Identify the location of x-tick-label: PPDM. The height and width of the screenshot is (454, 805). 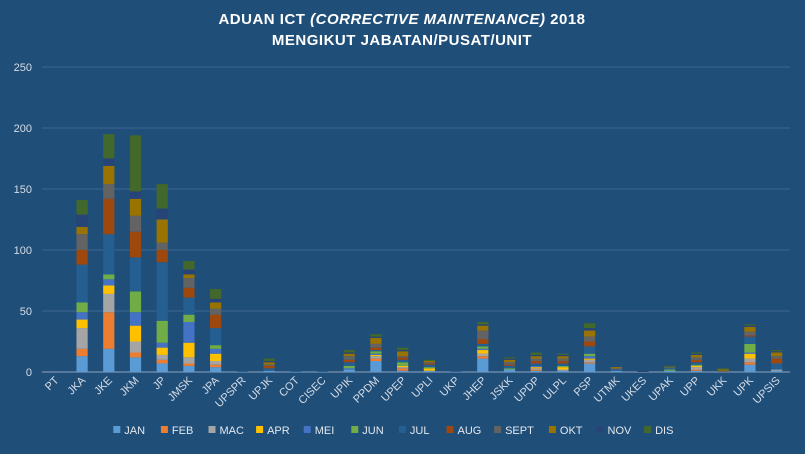
(366, 390).